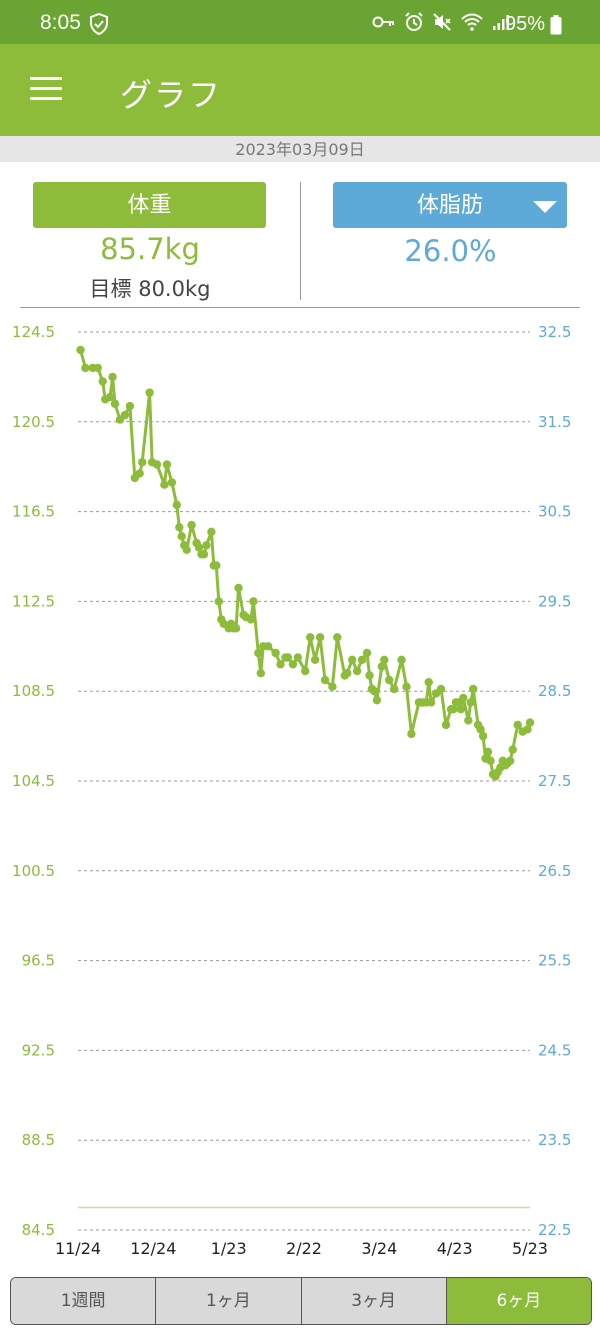 The height and width of the screenshot is (1333, 600). I want to click on status-icons, so click(441, 24).